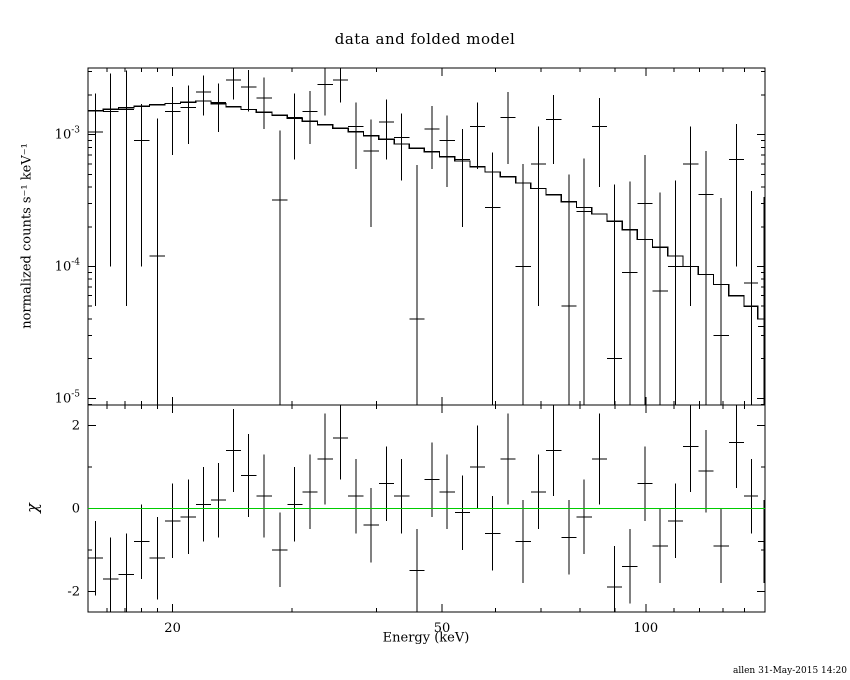 The height and width of the screenshot is (680, 850). Describe the element at coordinates (789, 671) in the screenshot. I see `signature-timestamp: allen 31-May-2015 14:20` at that location.